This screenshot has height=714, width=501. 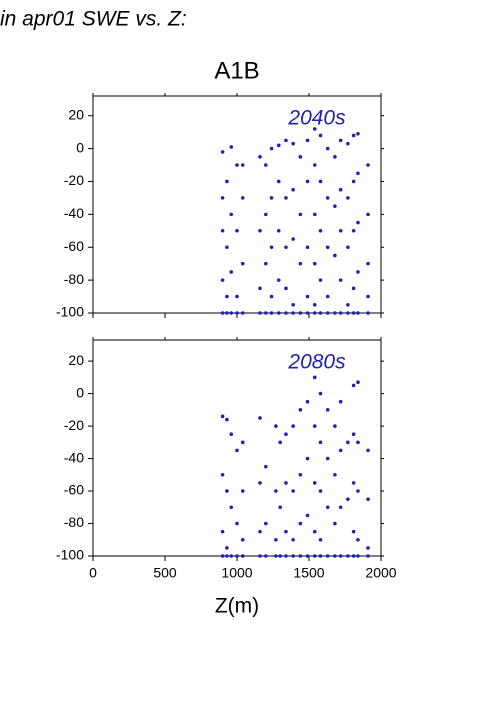 What do you see at coordinates (74, 180) in the screenshot?
I see `y-tick-label: -20` at bounding box center [74, 180].